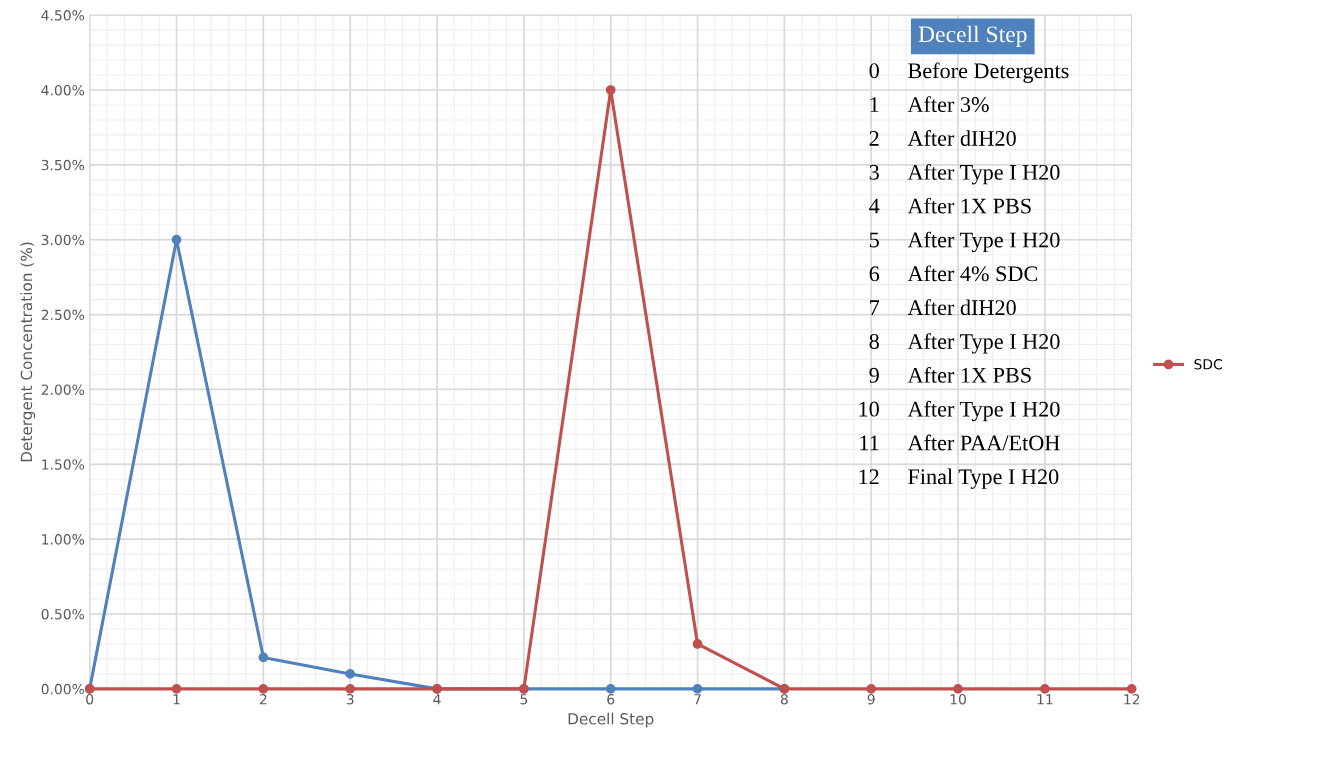  Describe the element at coordinates (63, 464) in the screenshot. I see `y-tick-label: 1.50%` at that location.